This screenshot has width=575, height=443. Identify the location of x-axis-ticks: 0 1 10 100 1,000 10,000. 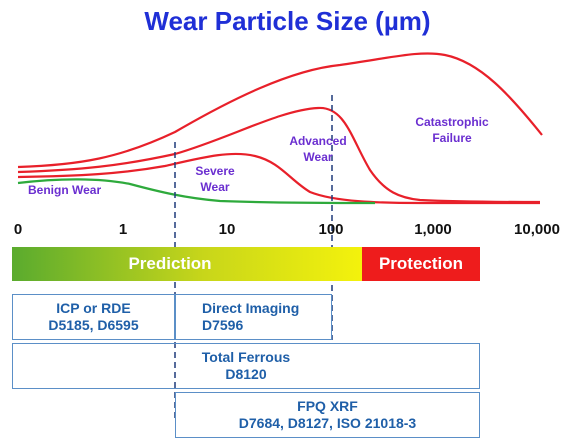
(287, 229).